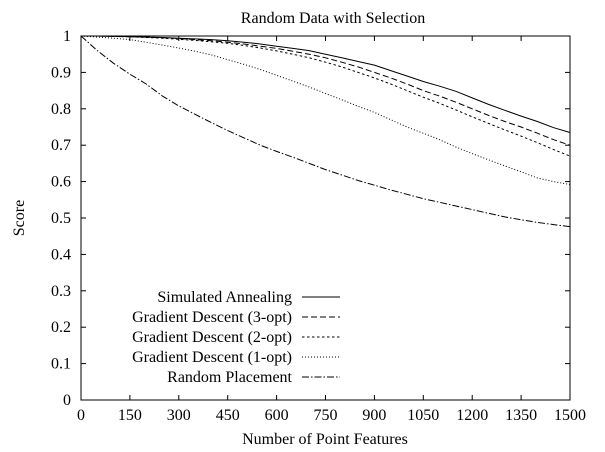  Describe the element at coordinates (61, 364) in the screenshot. I see `y-tick-label: 0.1` at that location.